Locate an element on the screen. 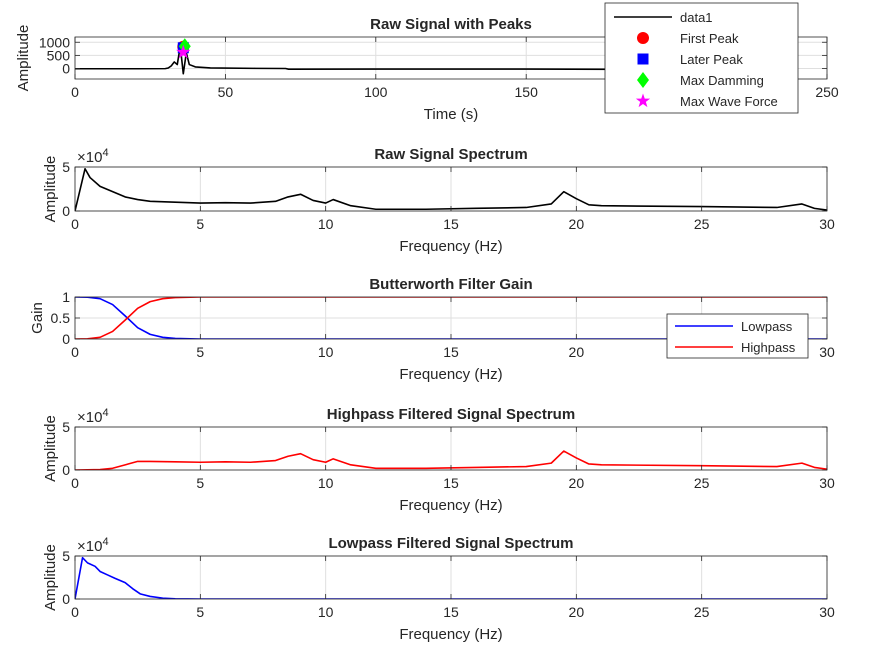 This screenshot has height=656, width=875. x-tick-label: 250 is located at coordinates (827, 92).